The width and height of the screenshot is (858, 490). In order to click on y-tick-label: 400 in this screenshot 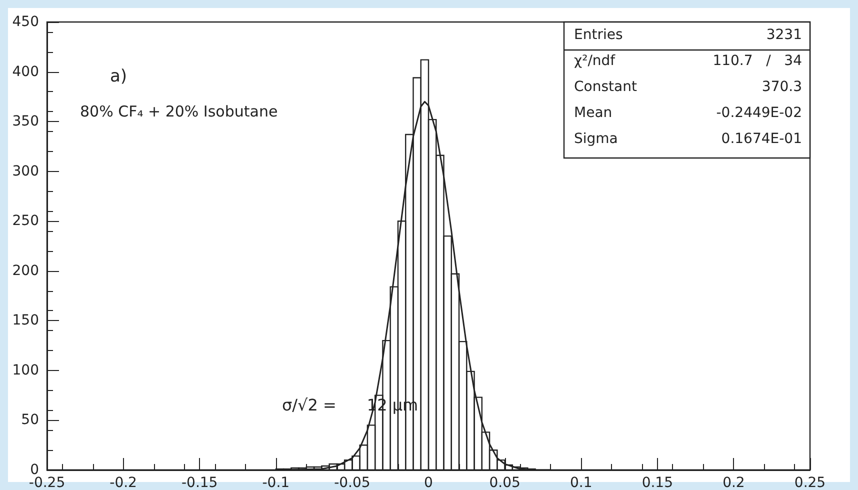, I will do `click(25, 72)`.